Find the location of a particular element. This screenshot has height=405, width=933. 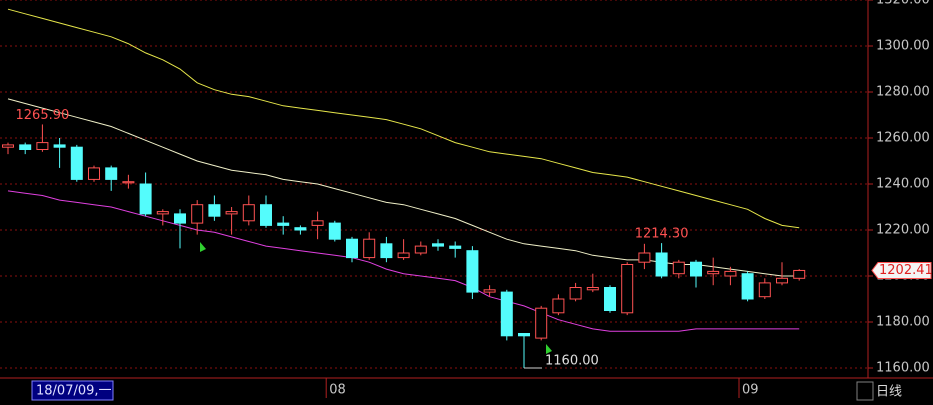

y-tick-label: 1260.00 is located at coordinates (903, 138).